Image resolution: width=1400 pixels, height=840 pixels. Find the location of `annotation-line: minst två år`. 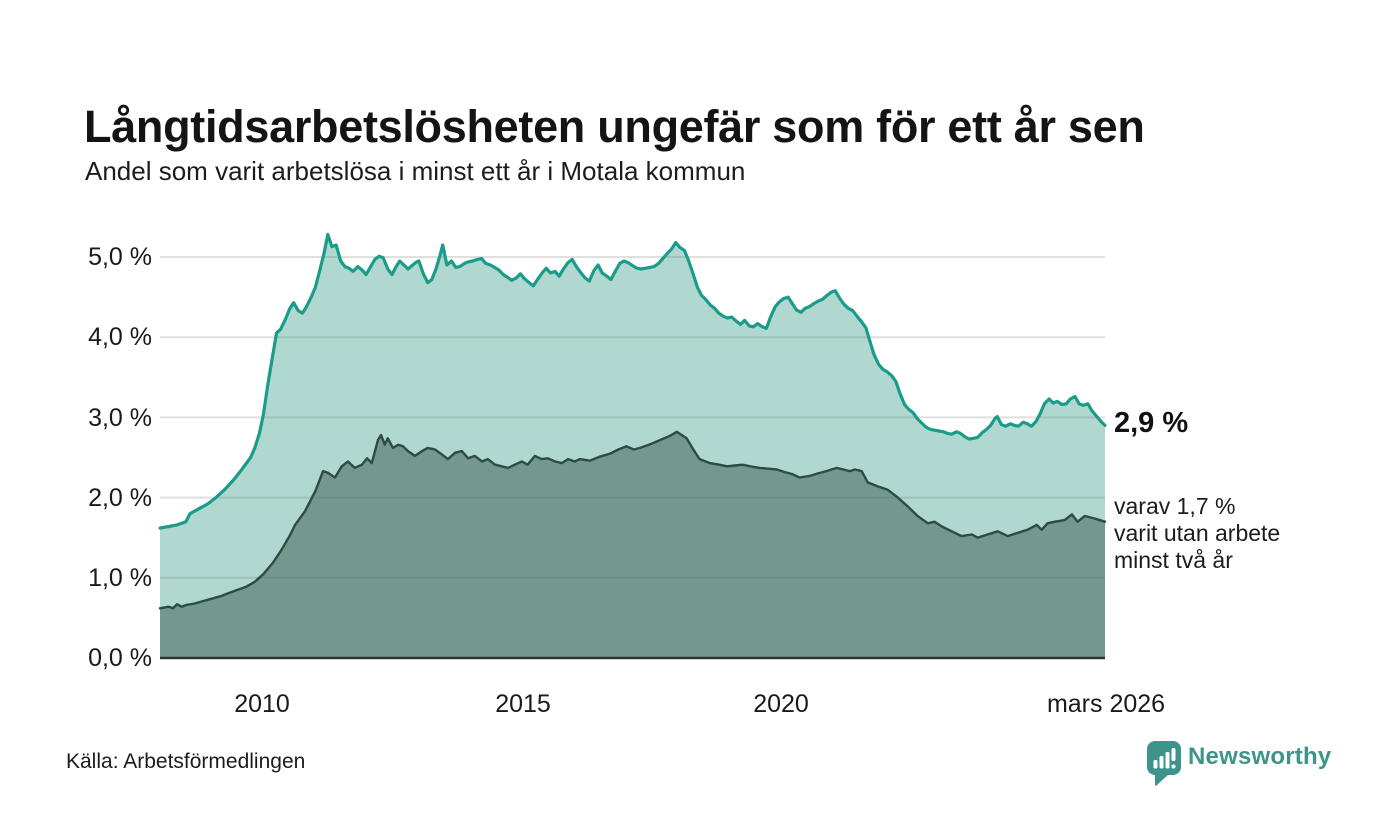

annotation-line: minst två år is located at coordinates (1173, 560).